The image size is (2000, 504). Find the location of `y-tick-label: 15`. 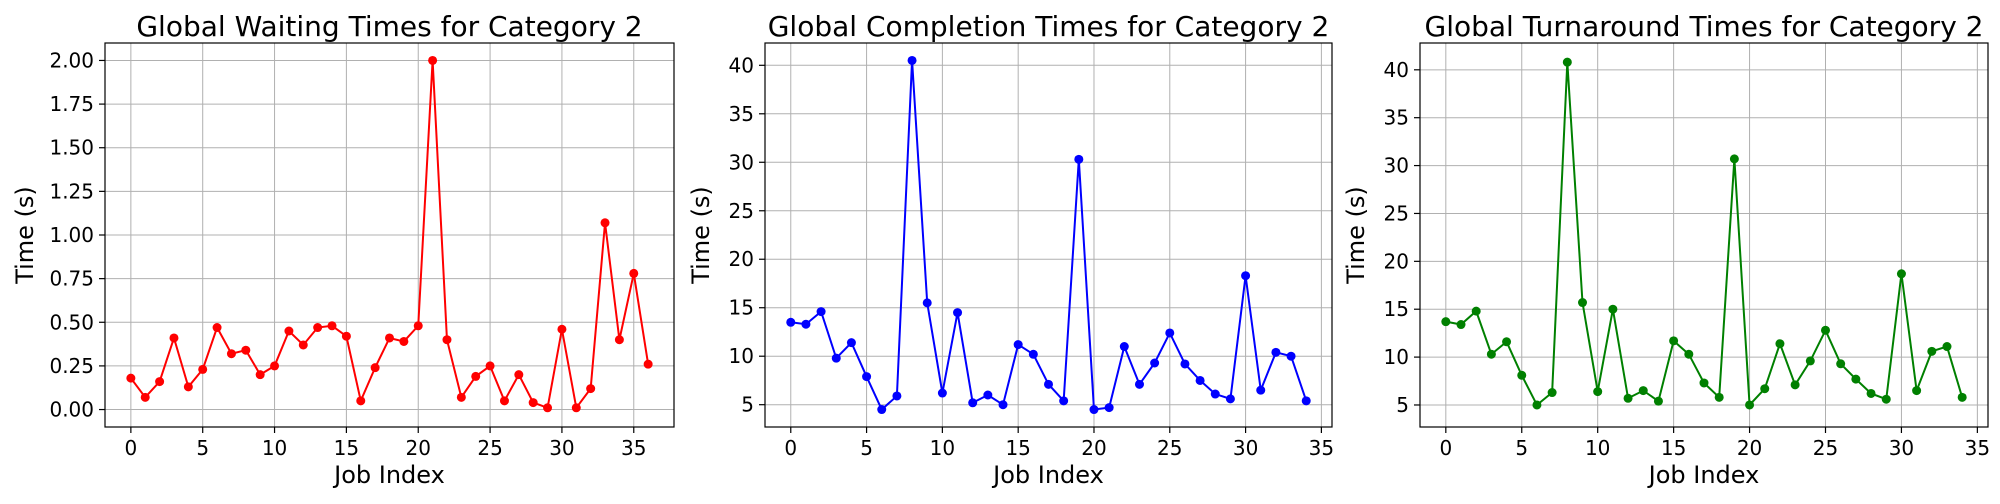

y-tick-label: 15 is located at coordinates (741, 308).